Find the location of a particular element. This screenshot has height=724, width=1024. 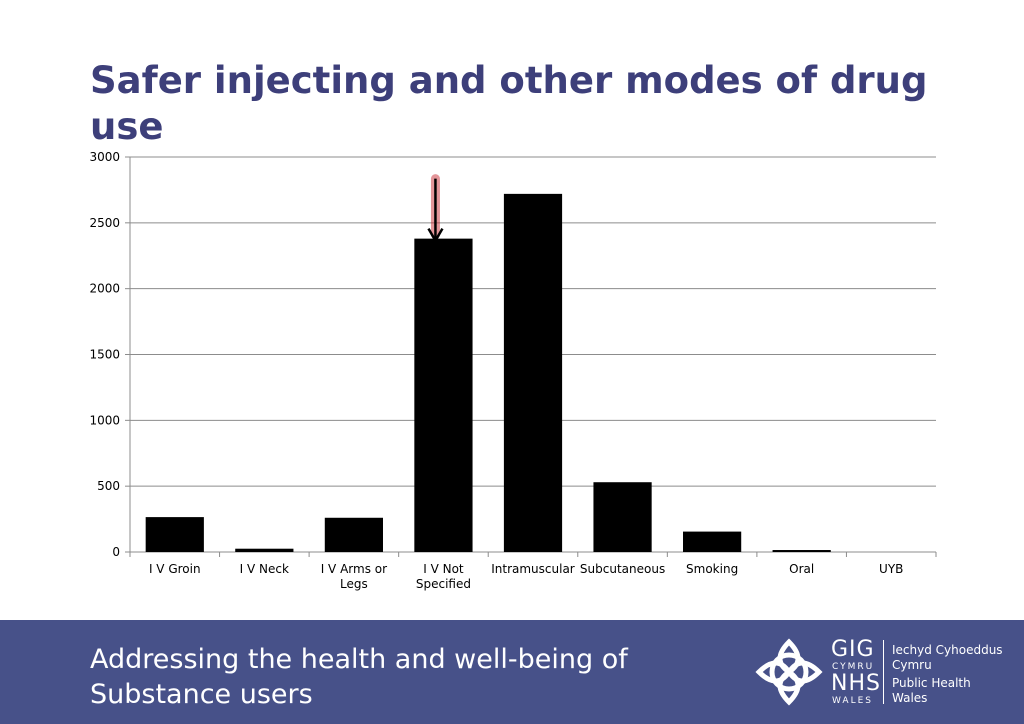

logo-org-line-1: Iechyd Cyhoeddus is located at coordinates (947, 650).